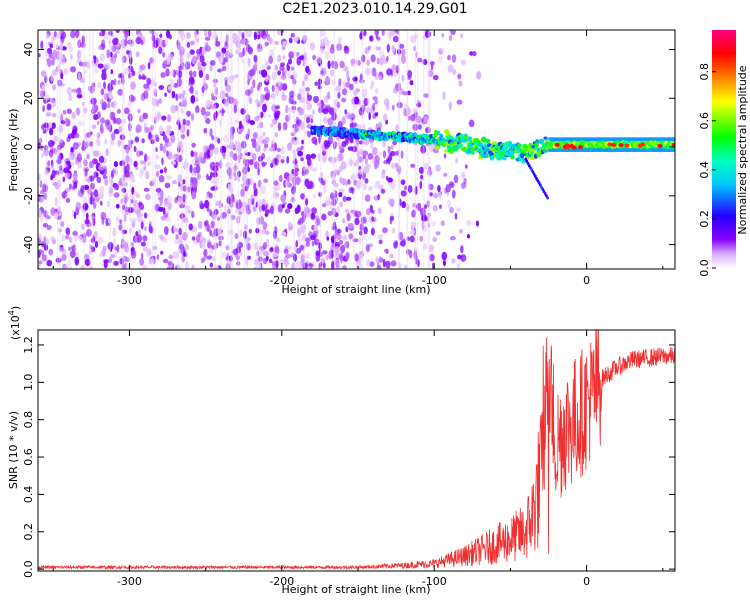  I want to click on x-tick-label: 0, so click(586, 581).